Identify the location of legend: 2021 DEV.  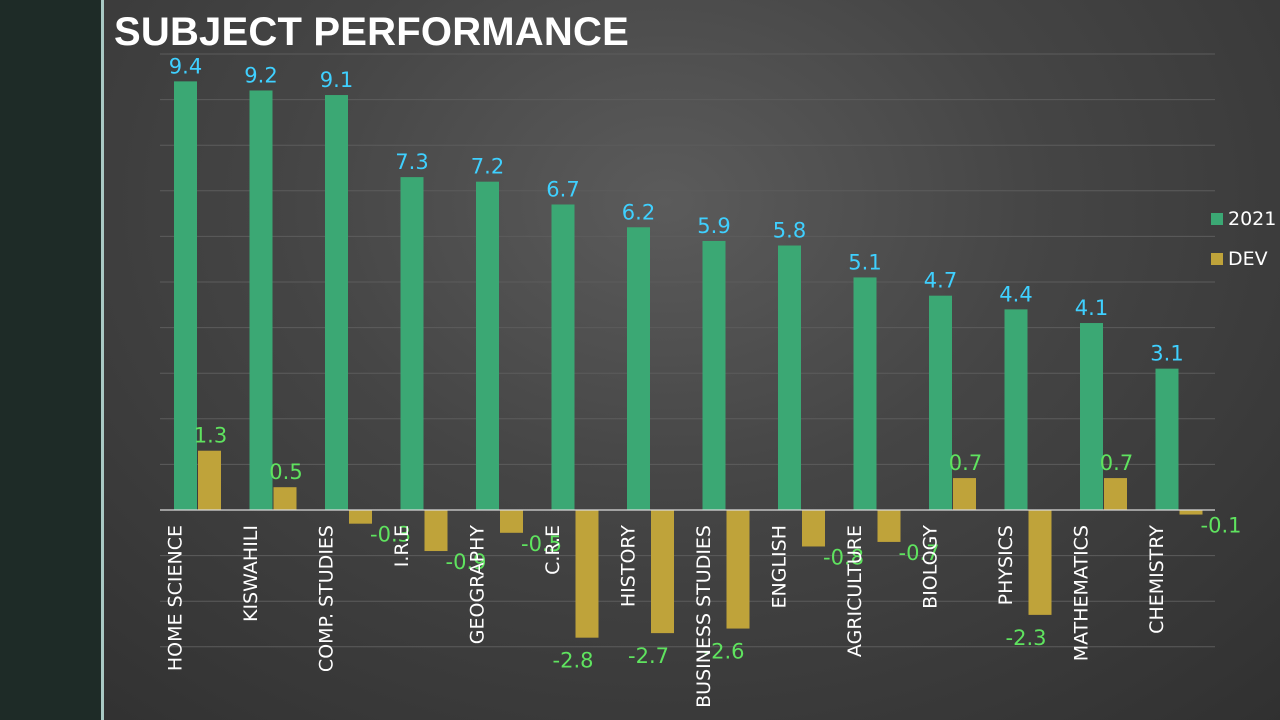
(1243, 239).